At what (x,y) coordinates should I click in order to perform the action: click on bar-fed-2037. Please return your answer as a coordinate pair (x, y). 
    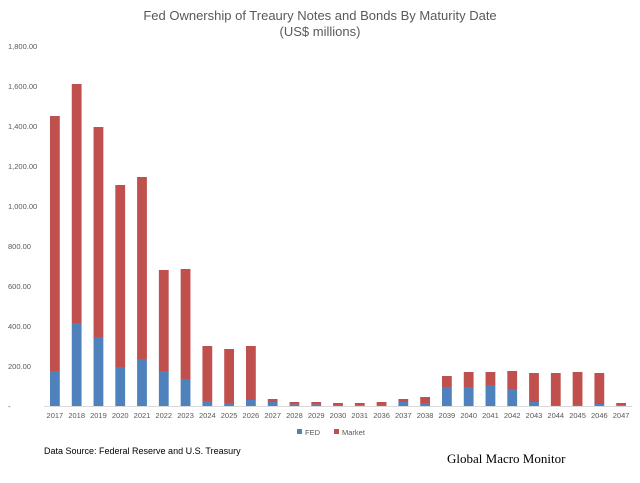
    Looking at the image, I should click on (403, 404).